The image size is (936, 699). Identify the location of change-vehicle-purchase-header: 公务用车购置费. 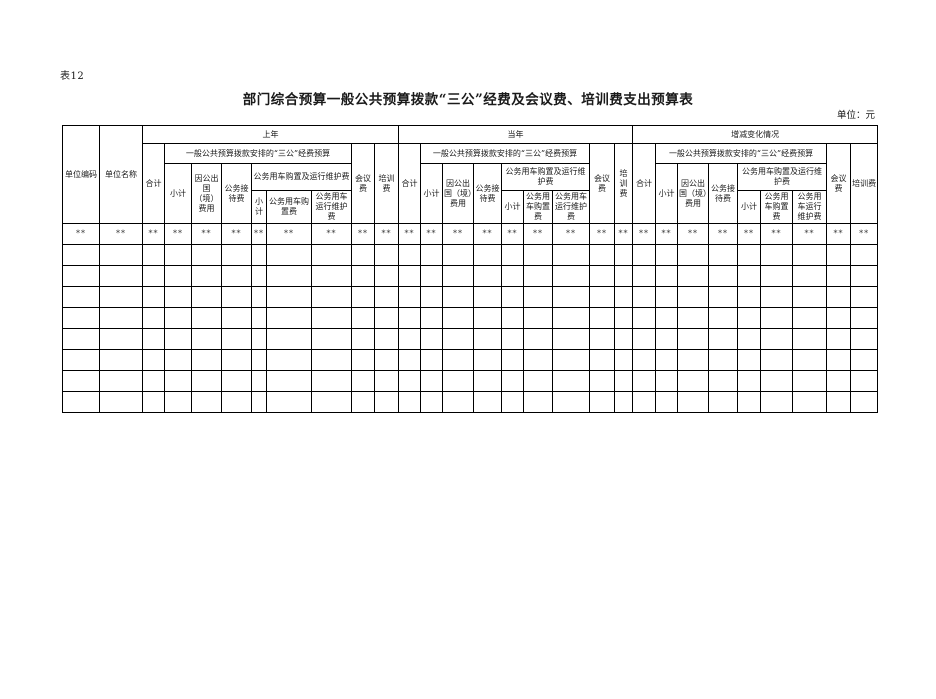
(777, 207).